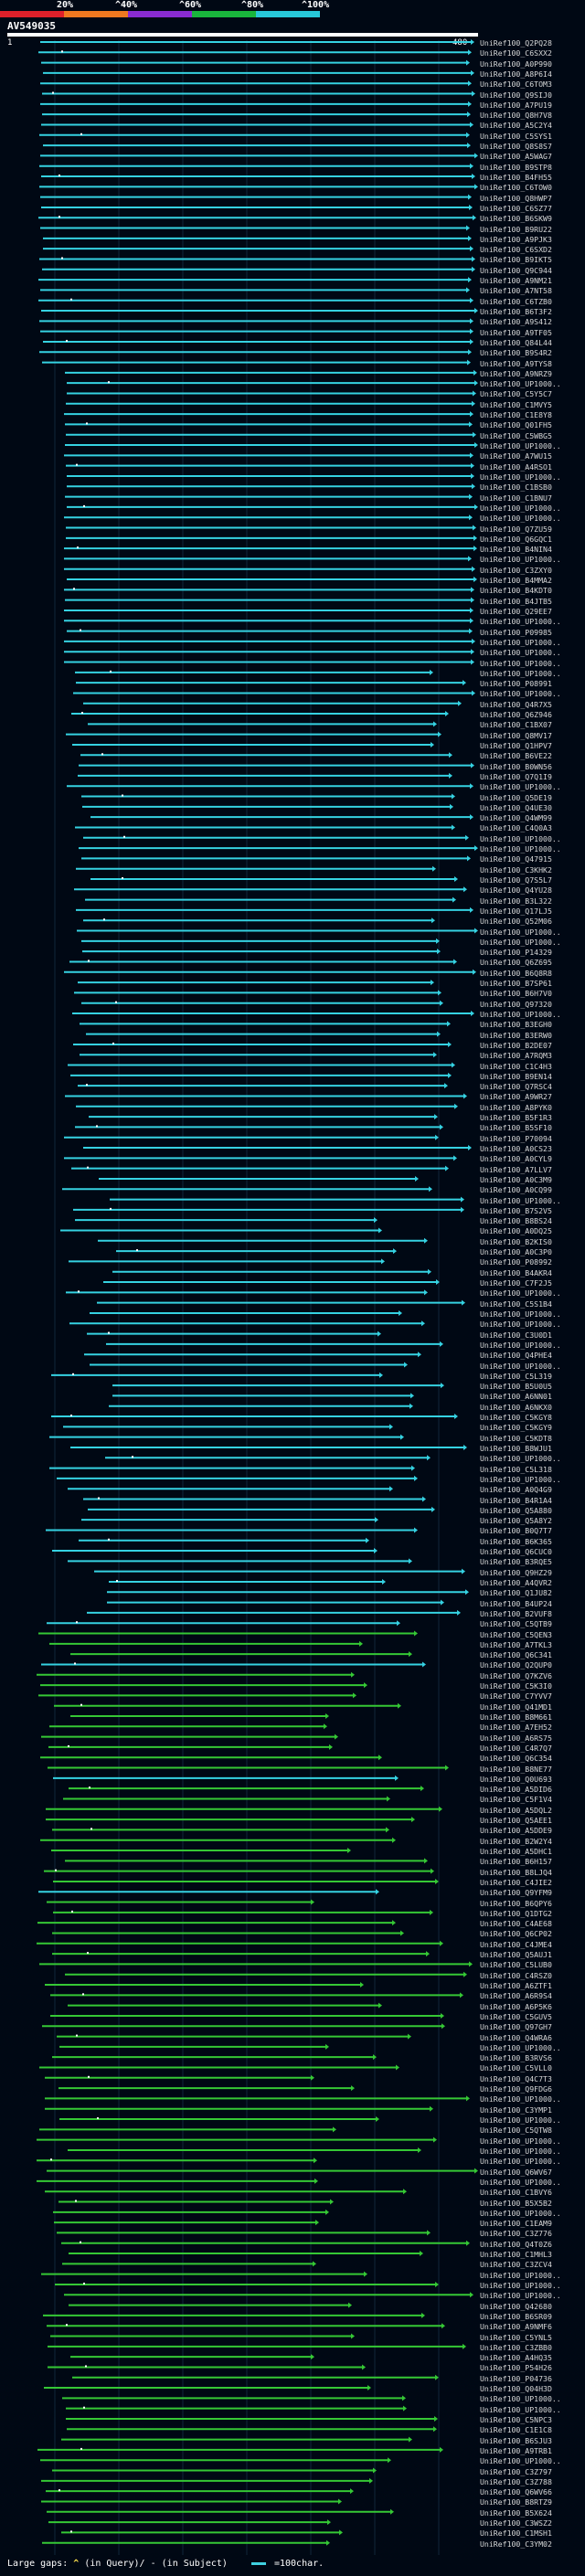 The height and width of the screenshot is (2576, 585). I want to click on hit-label: UniRef100_B8RTZ9, so click(516, 2502).